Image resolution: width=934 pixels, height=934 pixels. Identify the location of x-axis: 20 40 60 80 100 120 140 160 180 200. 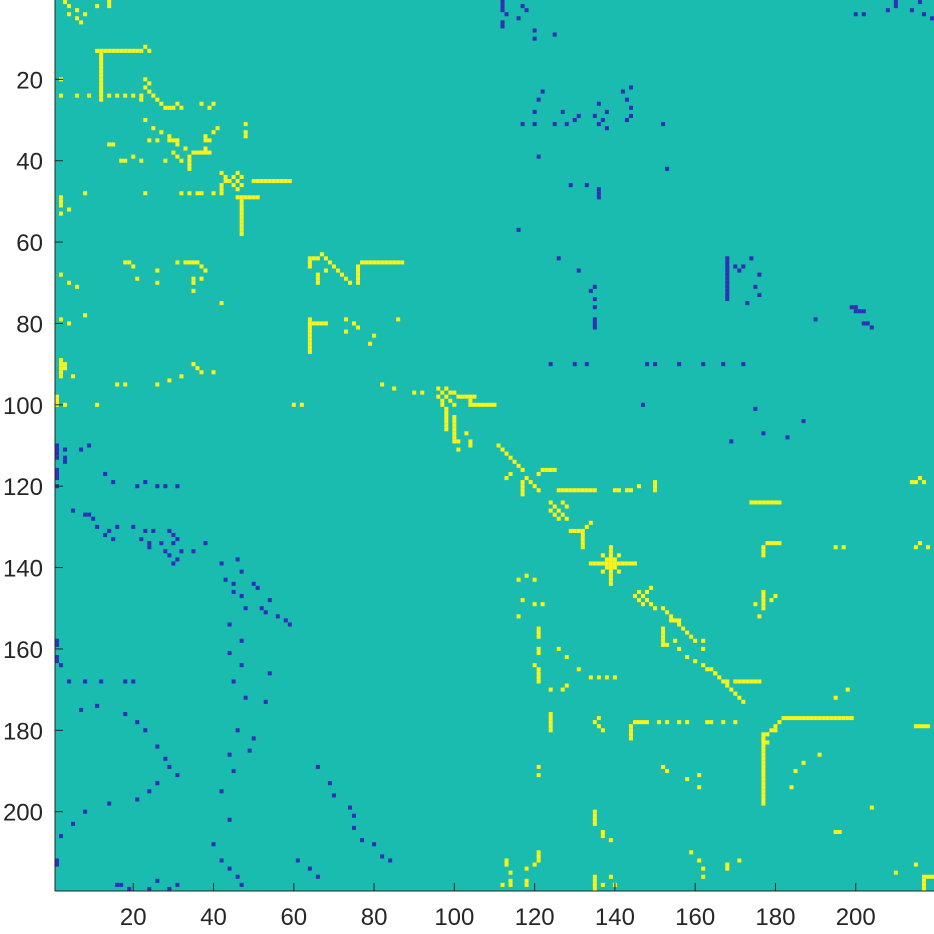
(494, 907).